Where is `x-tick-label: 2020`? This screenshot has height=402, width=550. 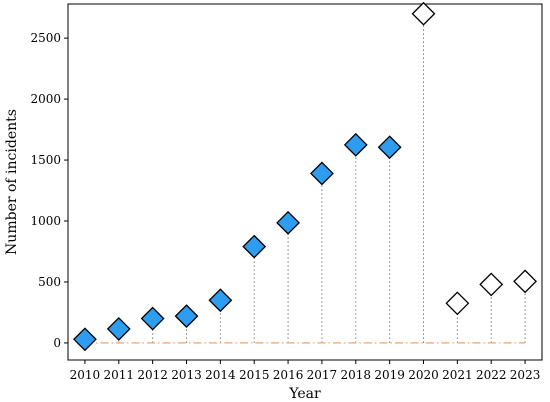 x-tick-label: 2020 is located at coordinates (423, 375).